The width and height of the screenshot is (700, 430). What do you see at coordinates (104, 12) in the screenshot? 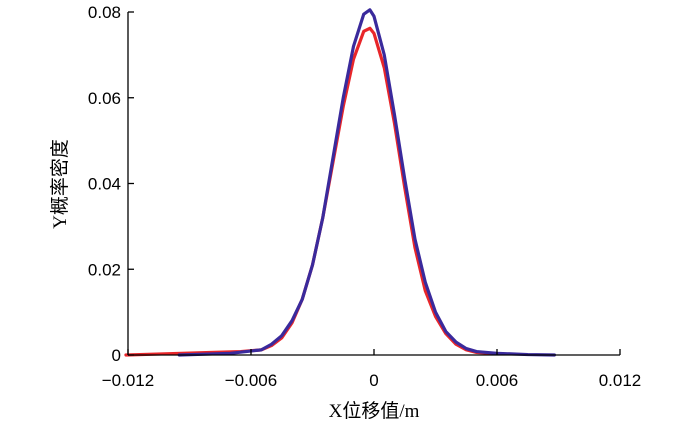
I see `y-tick-label: 0.08` at bounding box center [104, 12].